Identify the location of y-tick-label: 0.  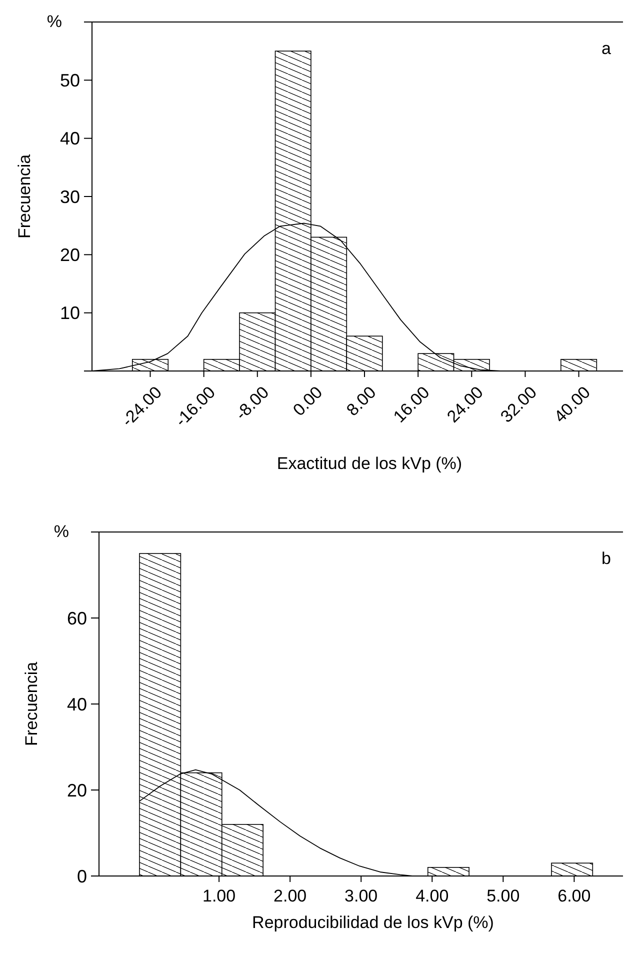
(81, 876).